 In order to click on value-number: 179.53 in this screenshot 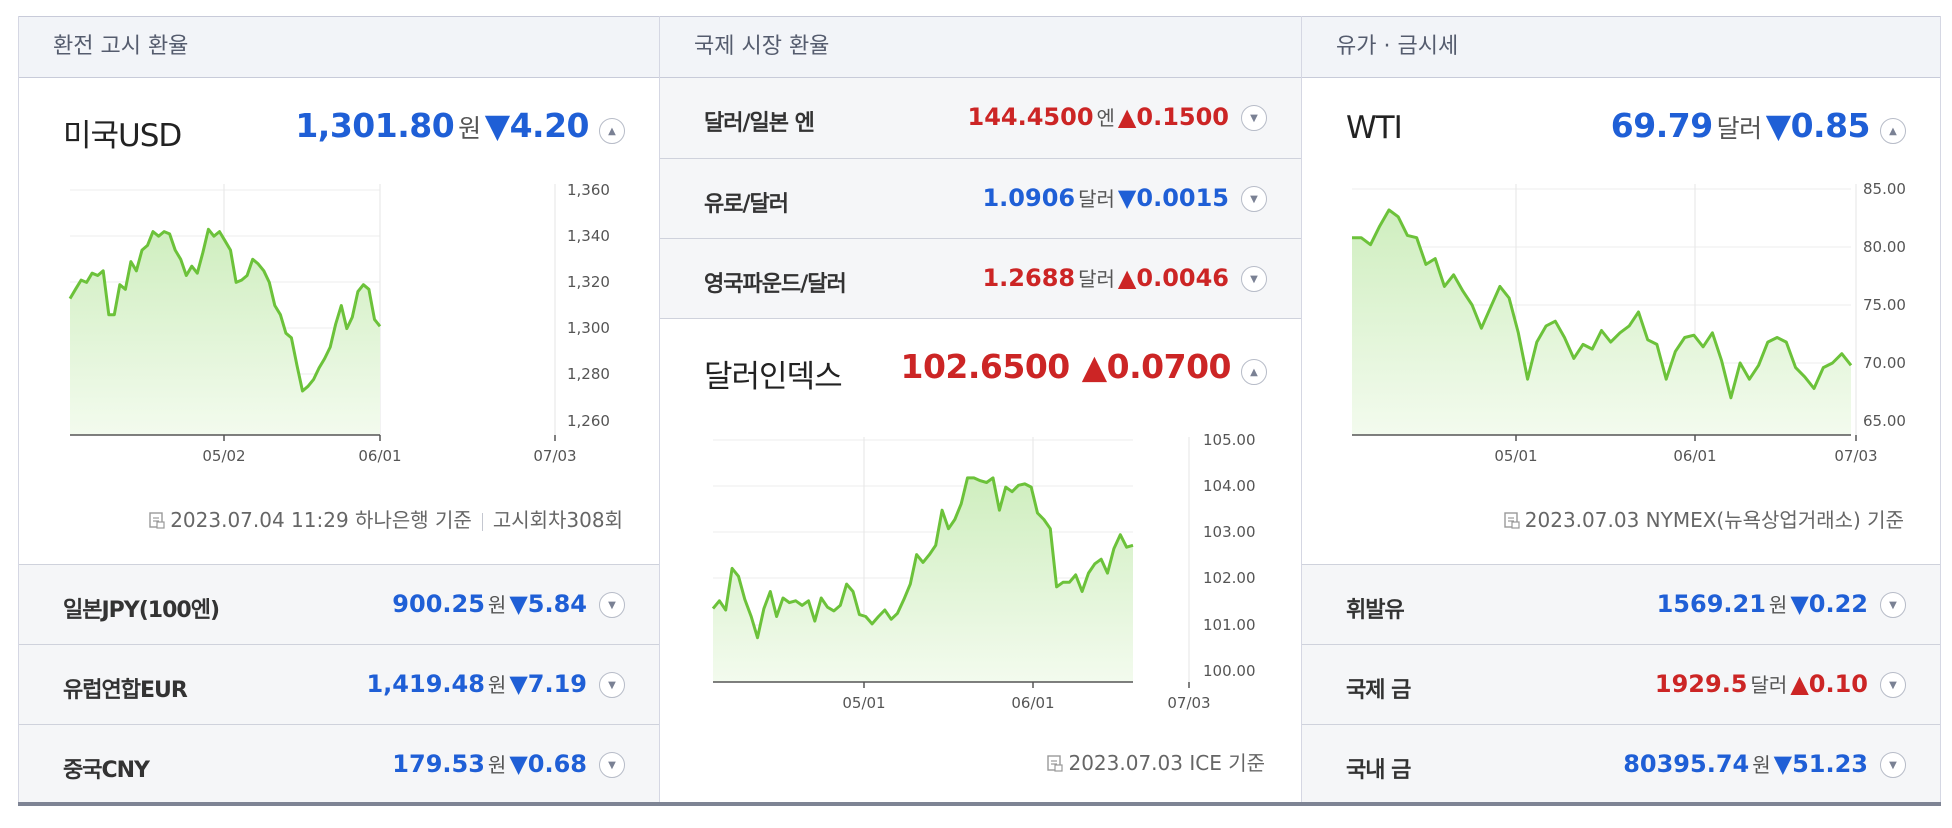, I will do `click(438, 764)`.